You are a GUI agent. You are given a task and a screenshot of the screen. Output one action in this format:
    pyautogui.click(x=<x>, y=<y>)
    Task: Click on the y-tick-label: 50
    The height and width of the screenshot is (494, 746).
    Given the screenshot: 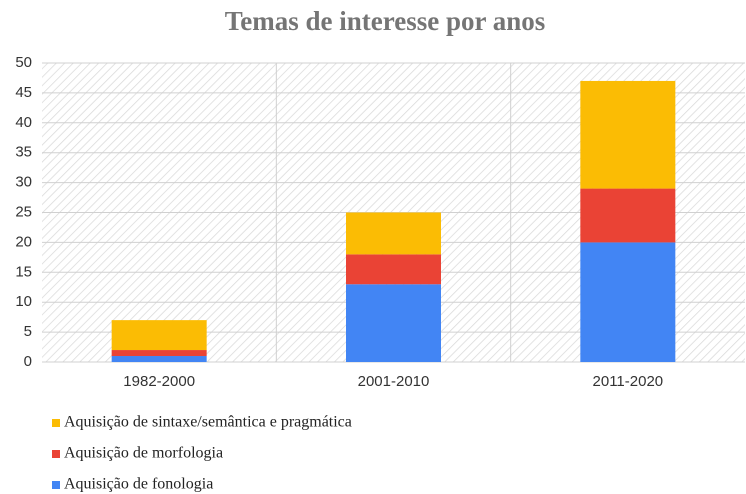 What is the action you would take?
    pyautogui.click(x=23, y=62)
    